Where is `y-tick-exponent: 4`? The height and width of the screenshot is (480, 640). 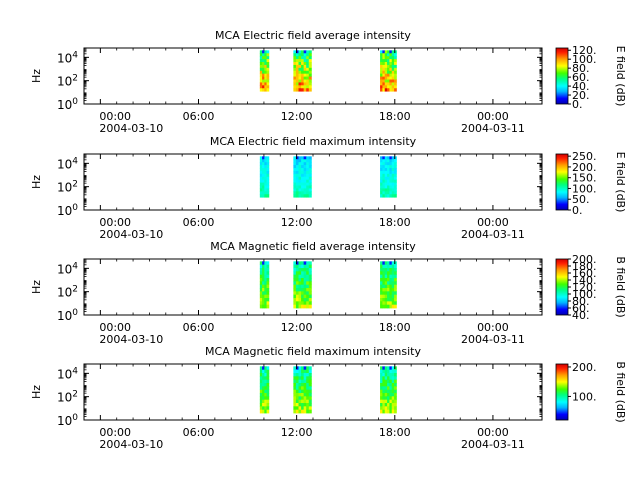 y-tick-exponent: 4 is located at coordinates (75, 371).